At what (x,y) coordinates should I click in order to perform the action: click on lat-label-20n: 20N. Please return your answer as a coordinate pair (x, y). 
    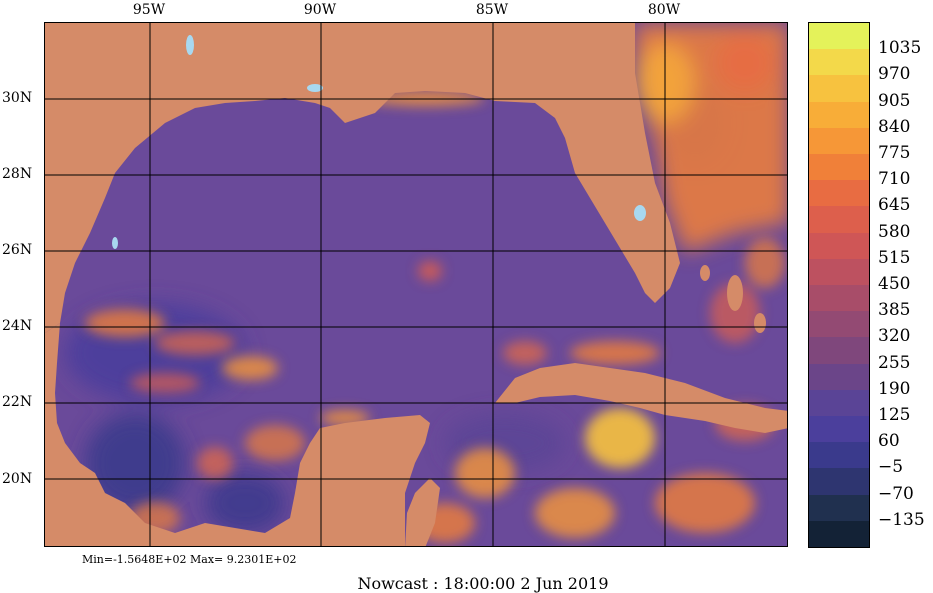
    Looking at the image, I should click on (17, 479).